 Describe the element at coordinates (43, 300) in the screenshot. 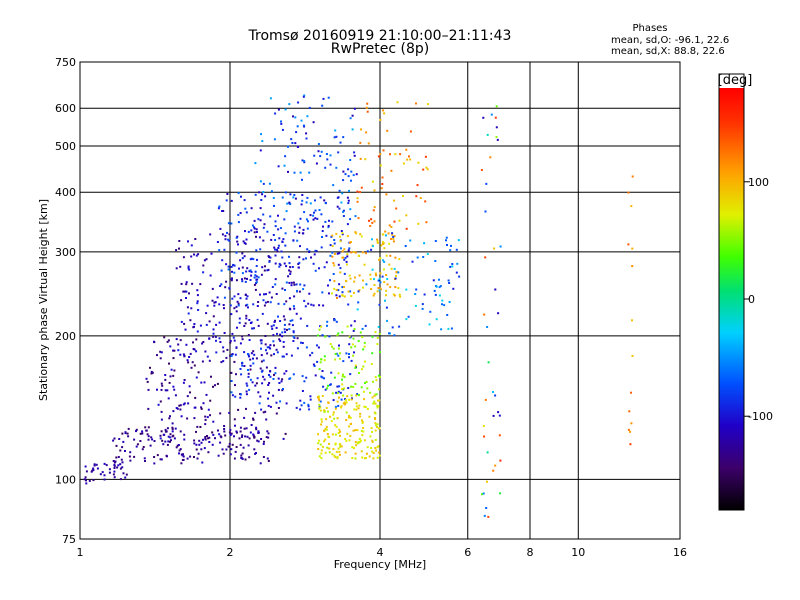

I see `y-axis-label: Stationary phase Virtual Height [km]` at that location.